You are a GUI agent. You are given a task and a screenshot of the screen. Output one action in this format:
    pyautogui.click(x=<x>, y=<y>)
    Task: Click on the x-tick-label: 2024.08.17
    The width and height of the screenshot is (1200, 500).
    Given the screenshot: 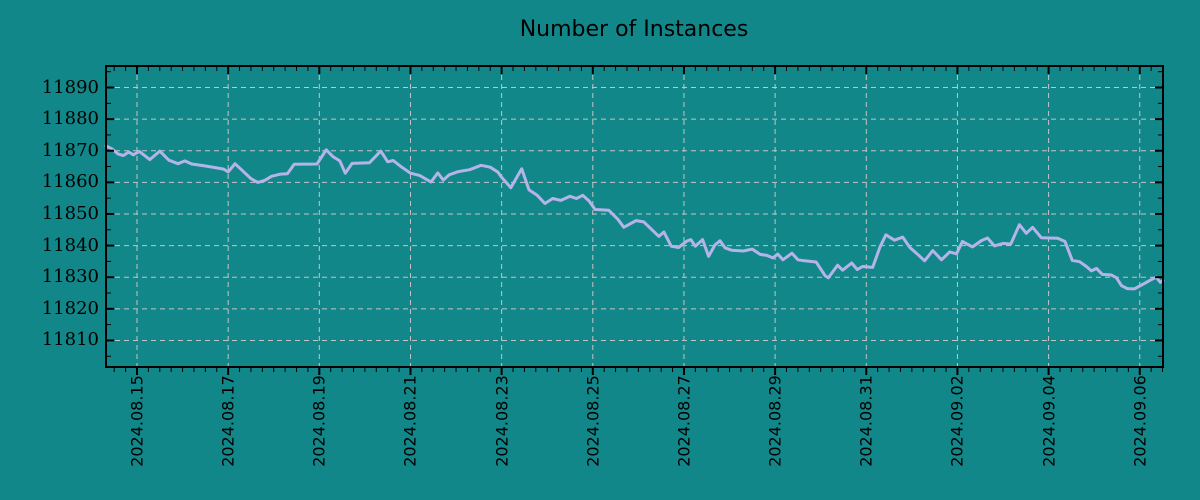 What is the action you would take?
    pyautogui.click(x=228, y=421)
    